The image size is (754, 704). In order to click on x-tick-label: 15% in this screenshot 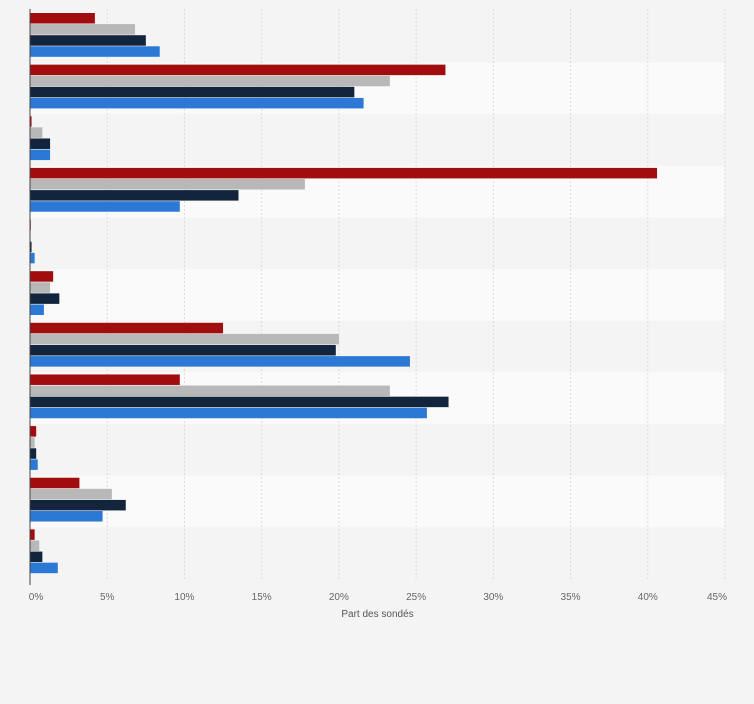, I will do `click(262, 597)`.